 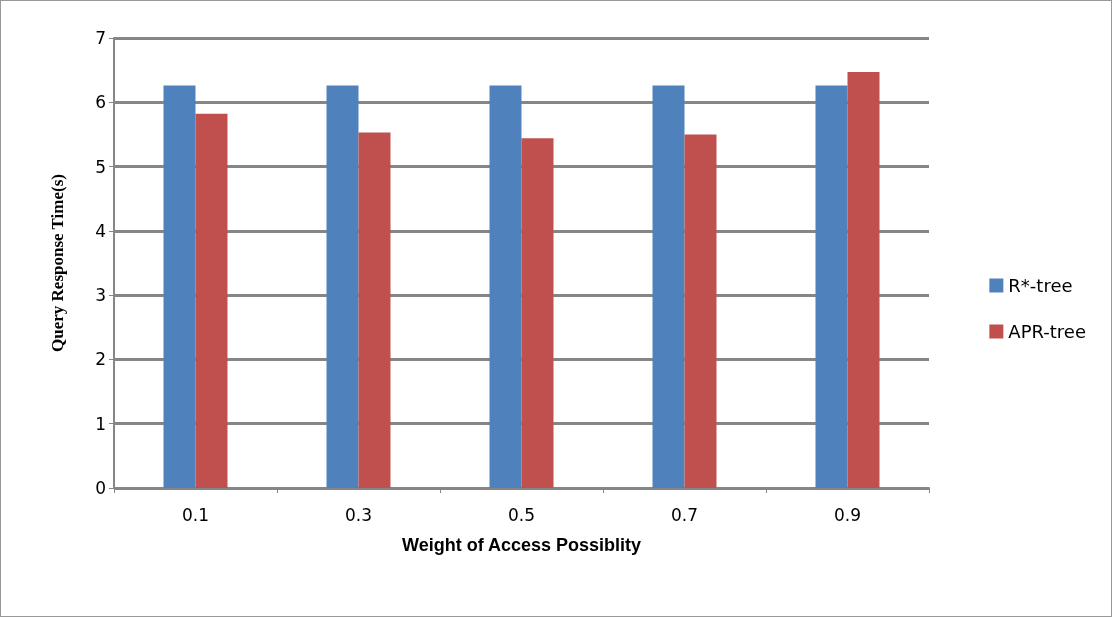 What do you see at coordinates (1040, 285) in the screenshot?
I see `legend-label: R*-tree` at bounding box center [1040, 285].